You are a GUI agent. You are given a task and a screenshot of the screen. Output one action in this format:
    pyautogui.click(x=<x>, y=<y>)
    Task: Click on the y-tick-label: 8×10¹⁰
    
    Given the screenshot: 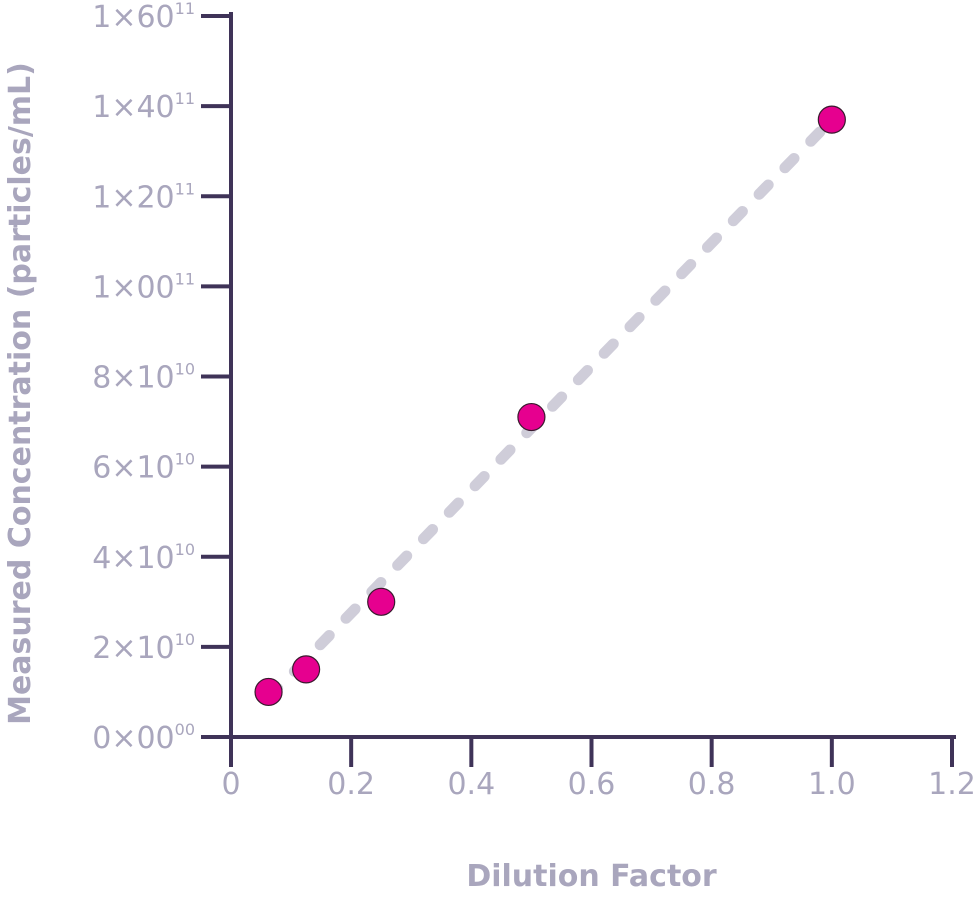 What is the action you would take?
    pyautogui.click(x=143, y=378)
    